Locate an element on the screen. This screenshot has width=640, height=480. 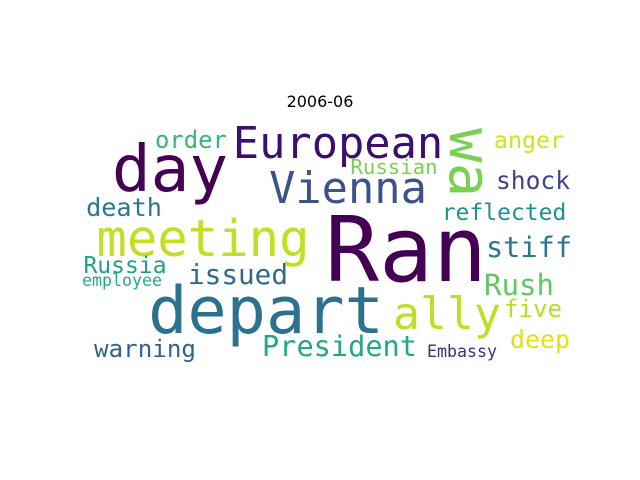
word-russia: Russia is located at coordinates (125, 265).